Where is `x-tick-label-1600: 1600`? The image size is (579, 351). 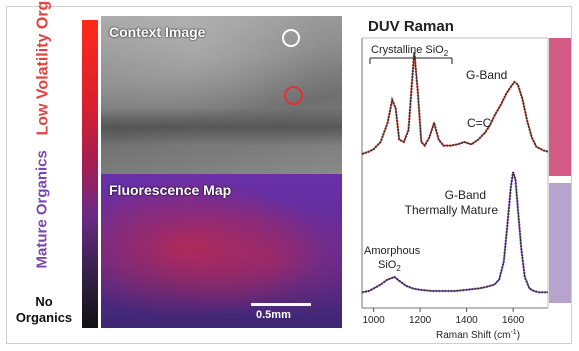
x-tick-label-1600: 1600 is located at coordinates (513, 320).